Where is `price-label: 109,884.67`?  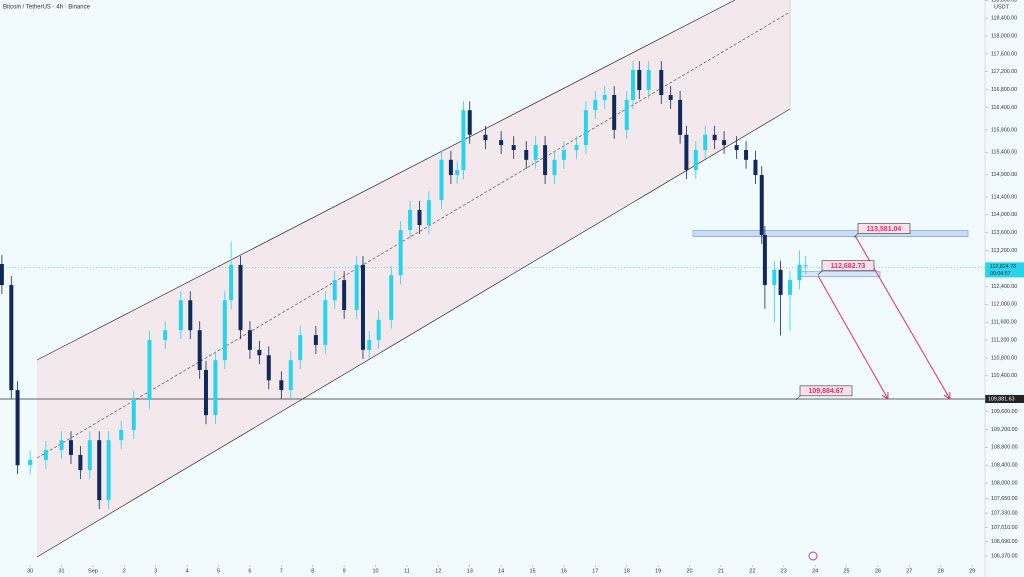 price-label: 109,884.67 is located at coordinates (825, 391).